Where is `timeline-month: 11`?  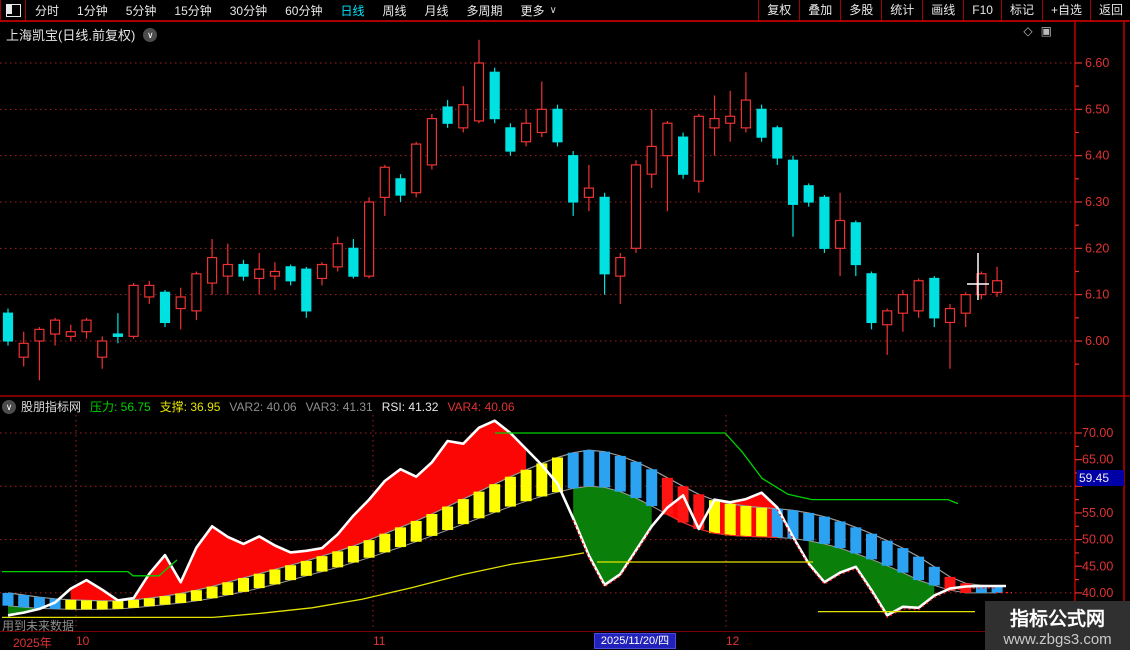 timeline-month: 11 is located at coordinates (379, 641).